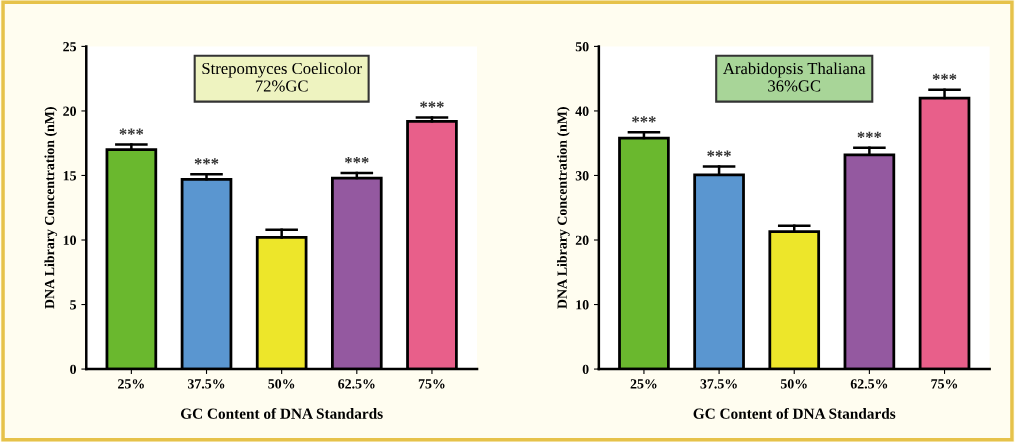 This screenshot has height=442, width=1015. What do you see at coordinates (582, 46) in the screenshot?
I see `y-tick-label: 50` at bounding box center [582, 46].